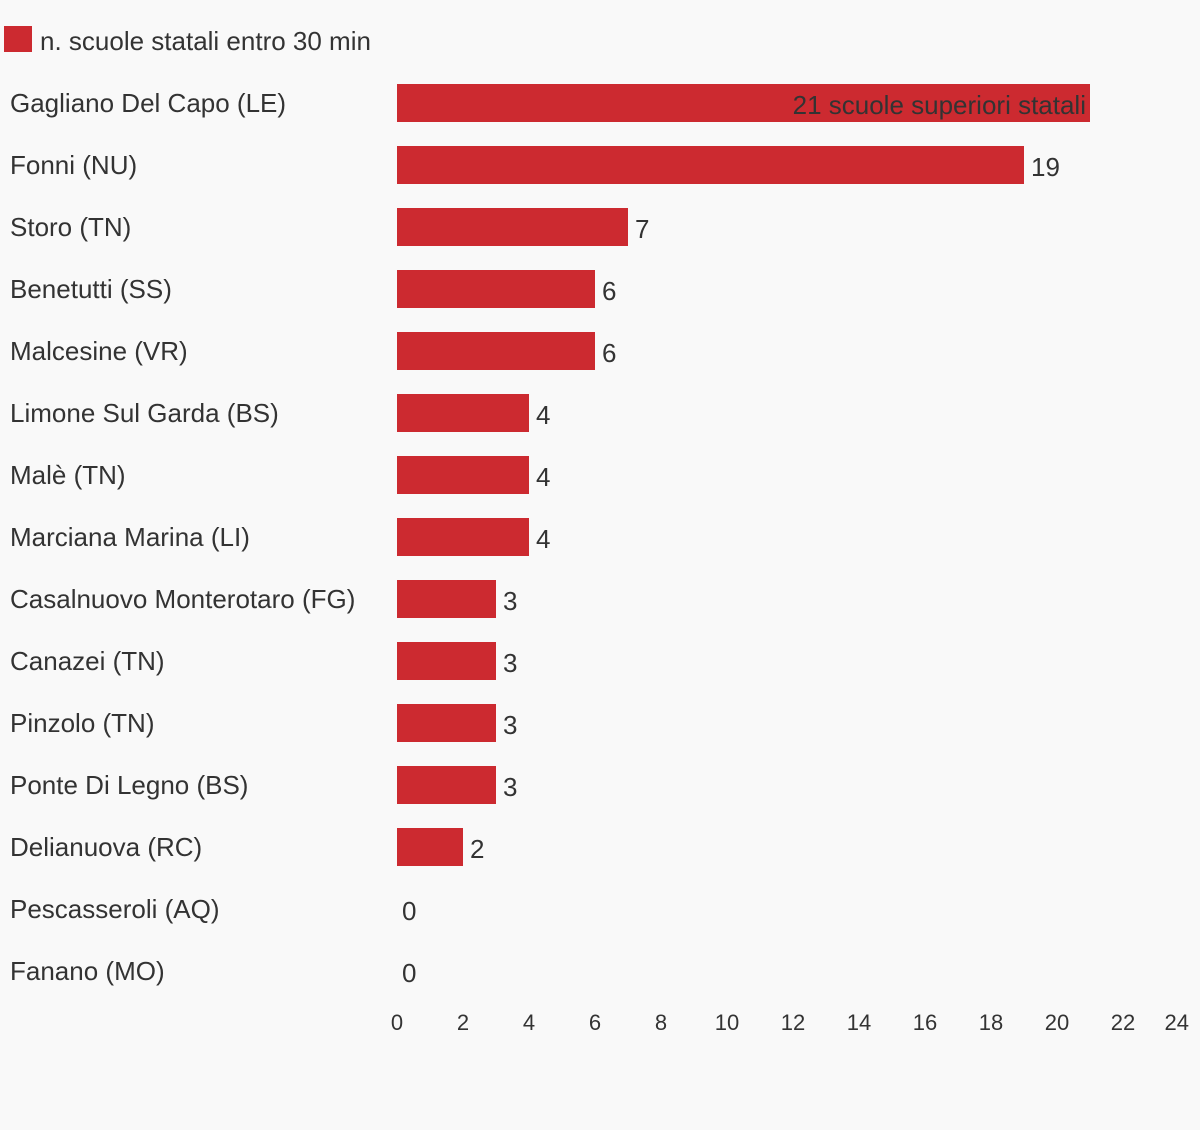 This screenshot has width=1200, height=1130. I want to click on x-tick-label: 8, so click(661, 1022).